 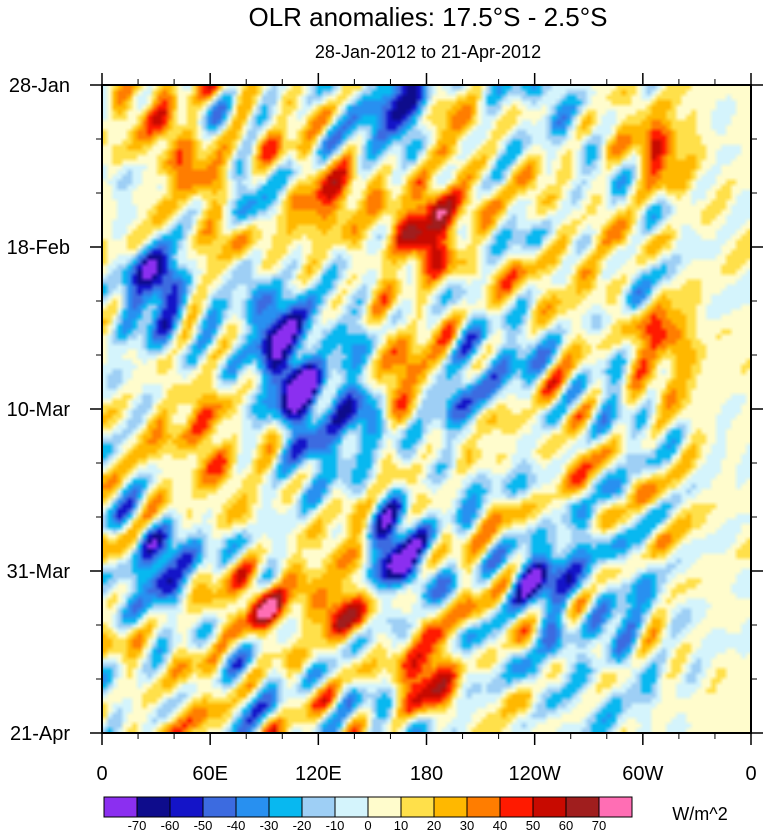 I want to click on y-tick-label: 21-Apr, so click(x=40, y=734).